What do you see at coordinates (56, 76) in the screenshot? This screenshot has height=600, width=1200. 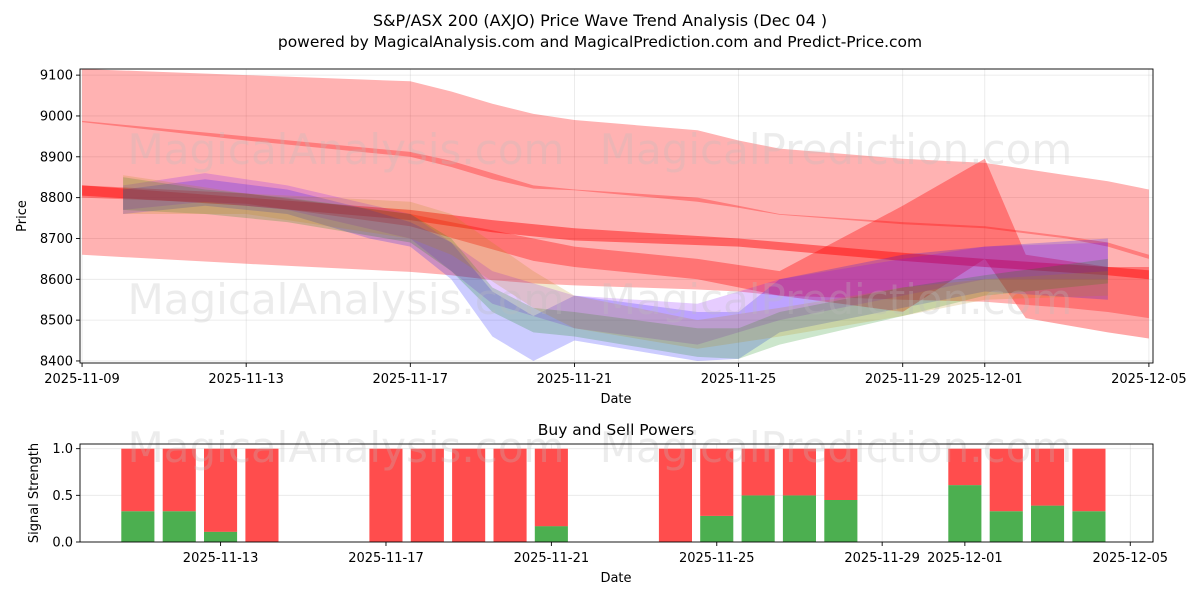 I see `price-y-tick-label: 9100` at bounding box center [56, 76].